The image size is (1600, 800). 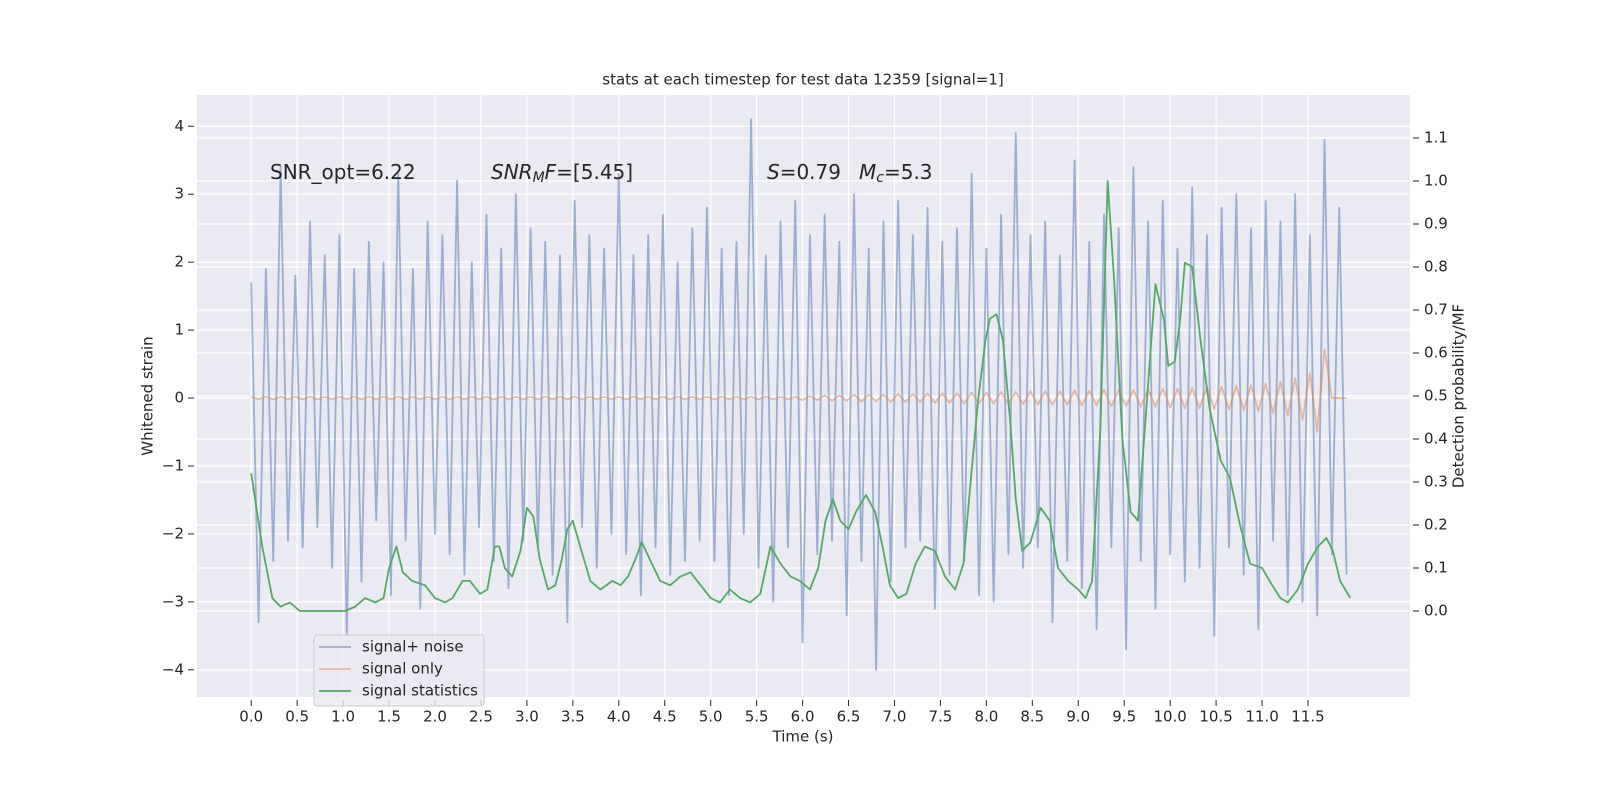 I want to click on x-tick-label: 0.5, so click(x=297, y=717).